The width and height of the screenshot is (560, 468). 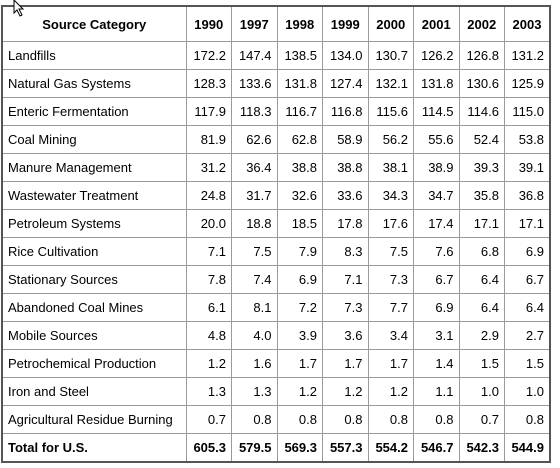 I want to click on value-cell: 1.0, so click(x=527, y=391).